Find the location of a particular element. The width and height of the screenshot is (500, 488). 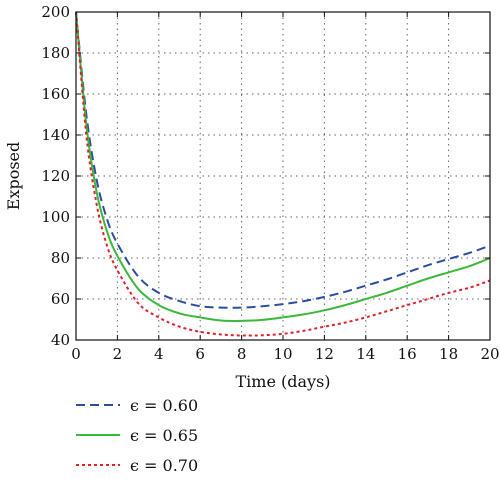

y-tick-label: 200 is located at coordinates (55, 12).